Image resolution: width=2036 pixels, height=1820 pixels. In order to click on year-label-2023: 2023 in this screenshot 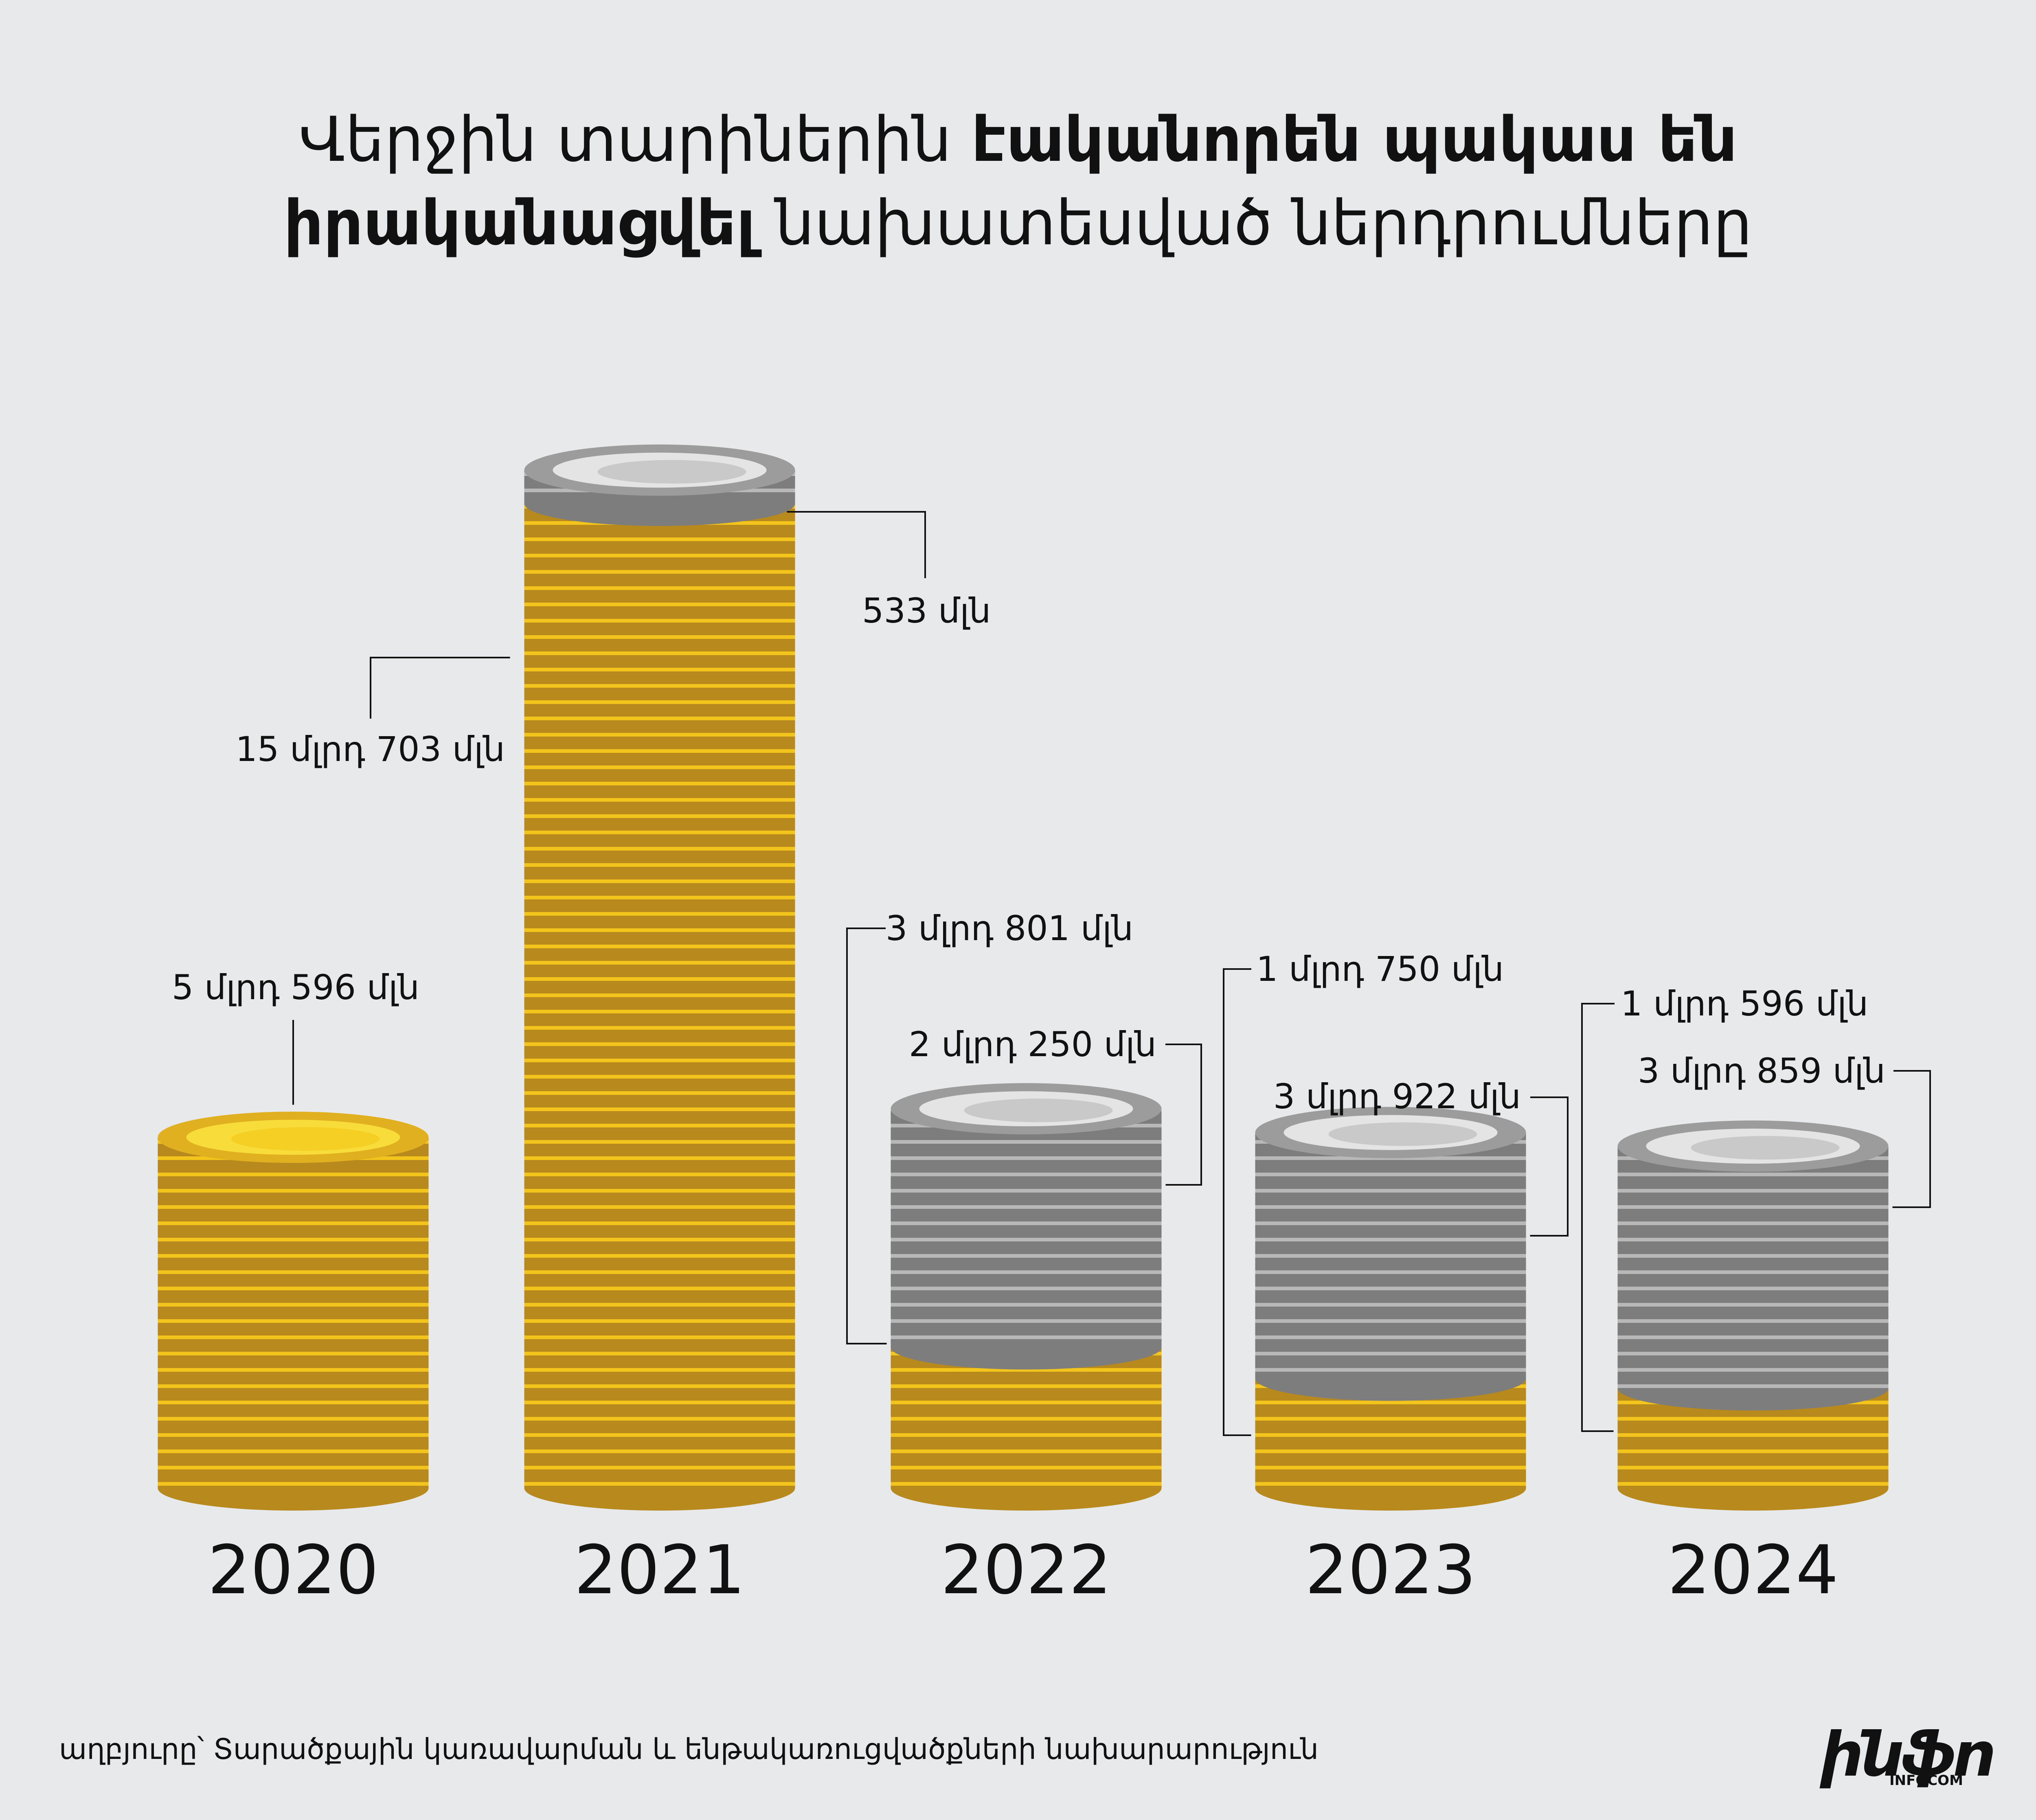, I will do `click(1390, 1570)`.